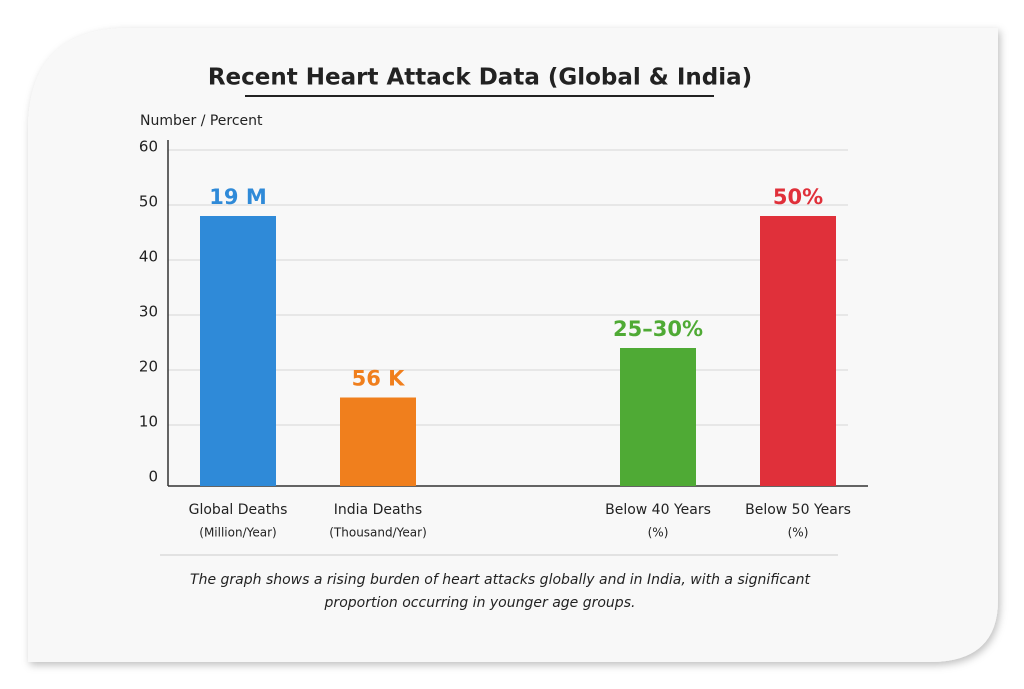 The width and height of the screenshot is (1024, 689). Describe the element at coordinates (148, 257) in the screenshot. I see `y-tick-label: 40` at that location.